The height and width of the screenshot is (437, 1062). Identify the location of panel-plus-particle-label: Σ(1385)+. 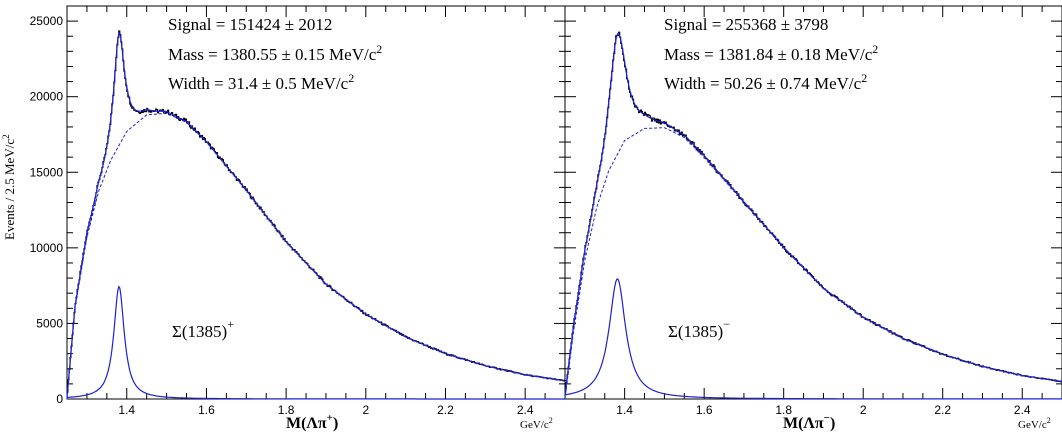
(203, 329).